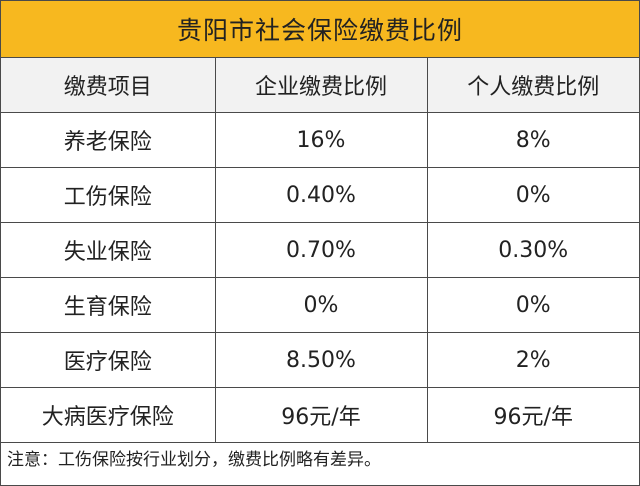 This screenshot has height=486, width=640. What do you see at coordinates (108, 250) in the screenshot?
I see `cell-item: 失业保险` at bounding box center [108, 250].